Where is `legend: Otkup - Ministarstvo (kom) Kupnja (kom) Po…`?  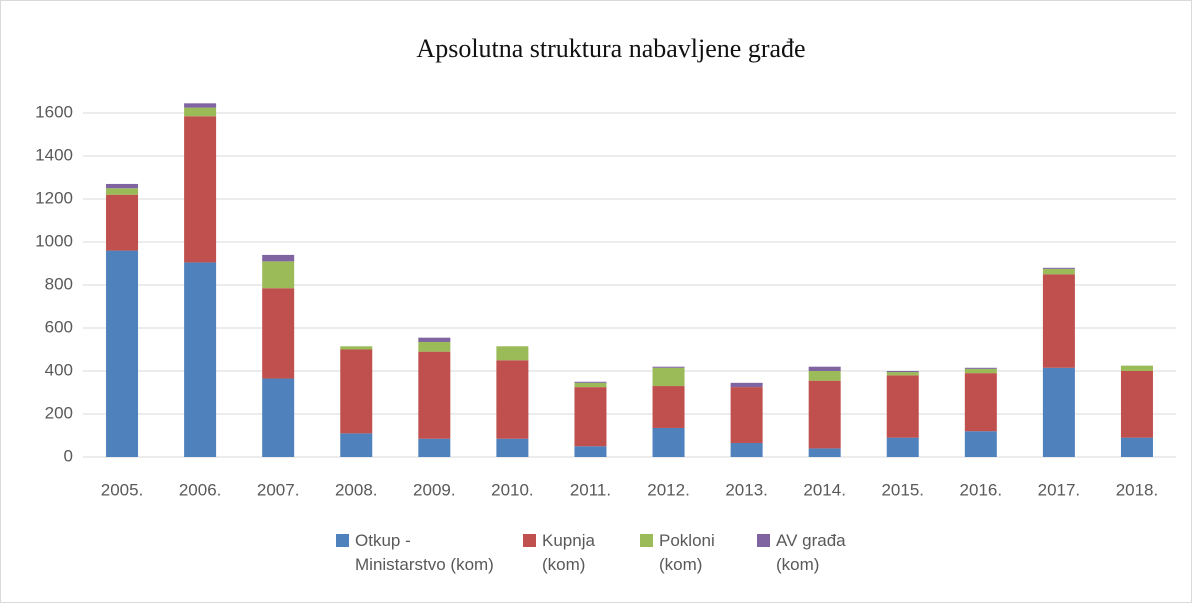 legend: Otkup - Ministarstvo (kom) Kupnja (kom) Po… is located at coordinates (596, 553).